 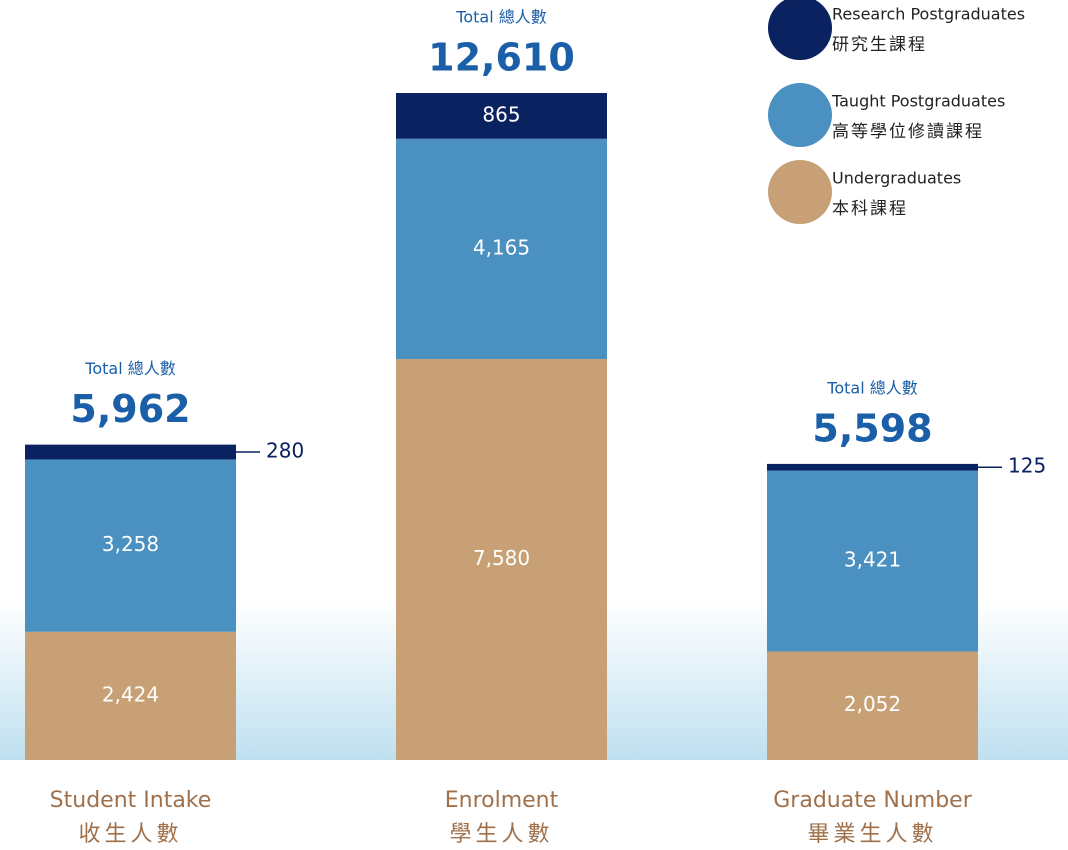 I want to click on category-label-secondary: 收生人數, so click(x=130, y=834).